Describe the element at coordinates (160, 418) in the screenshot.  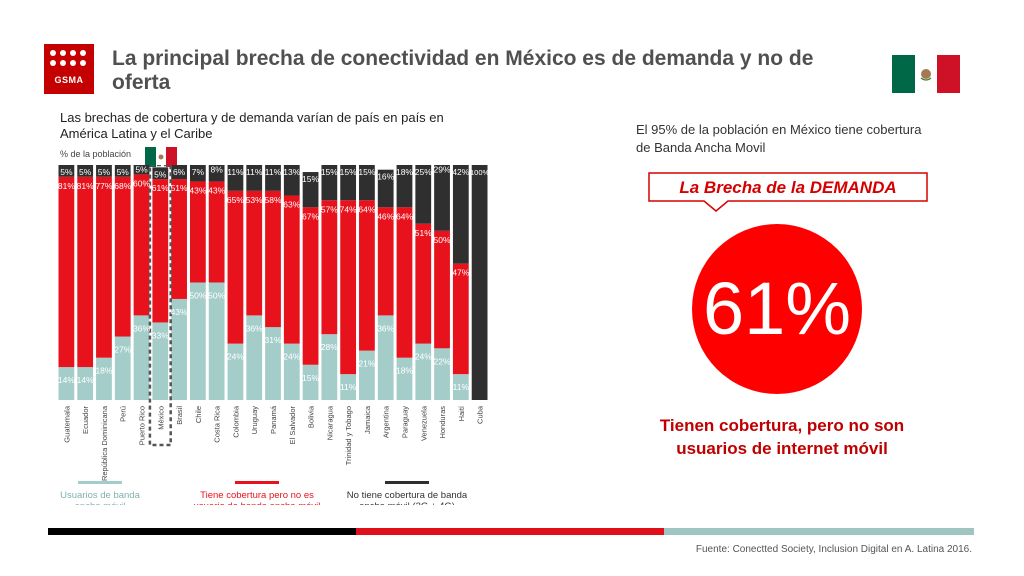
I see `category-label-5: México` at that location.